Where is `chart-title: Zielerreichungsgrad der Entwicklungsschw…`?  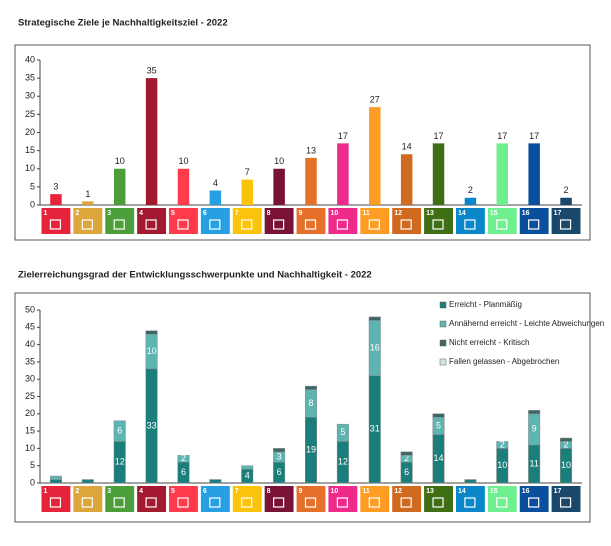 chart-title: Zielerreichungsgrad der Entwicklungsschw… is located at coordinates (195, 275).